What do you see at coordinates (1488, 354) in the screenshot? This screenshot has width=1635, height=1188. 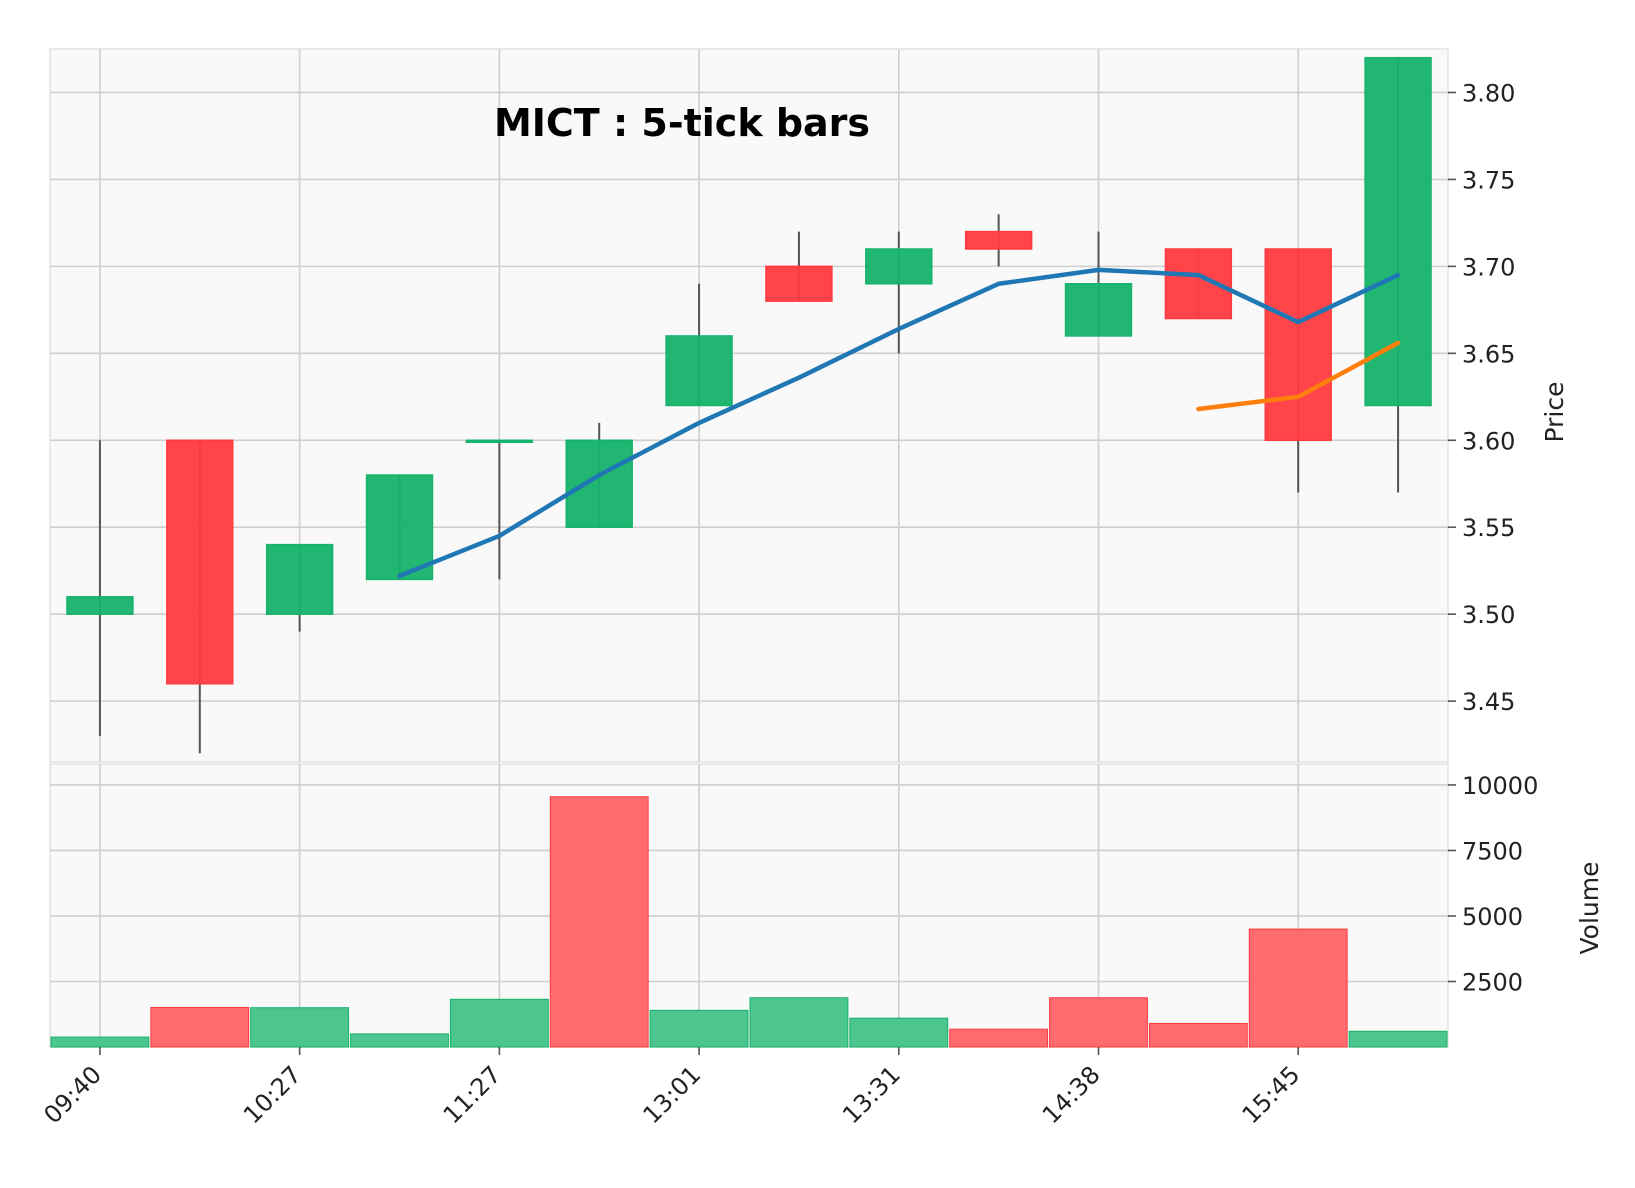 I see `price-tick-label: 3.65` at bounding box center [1488, 354].